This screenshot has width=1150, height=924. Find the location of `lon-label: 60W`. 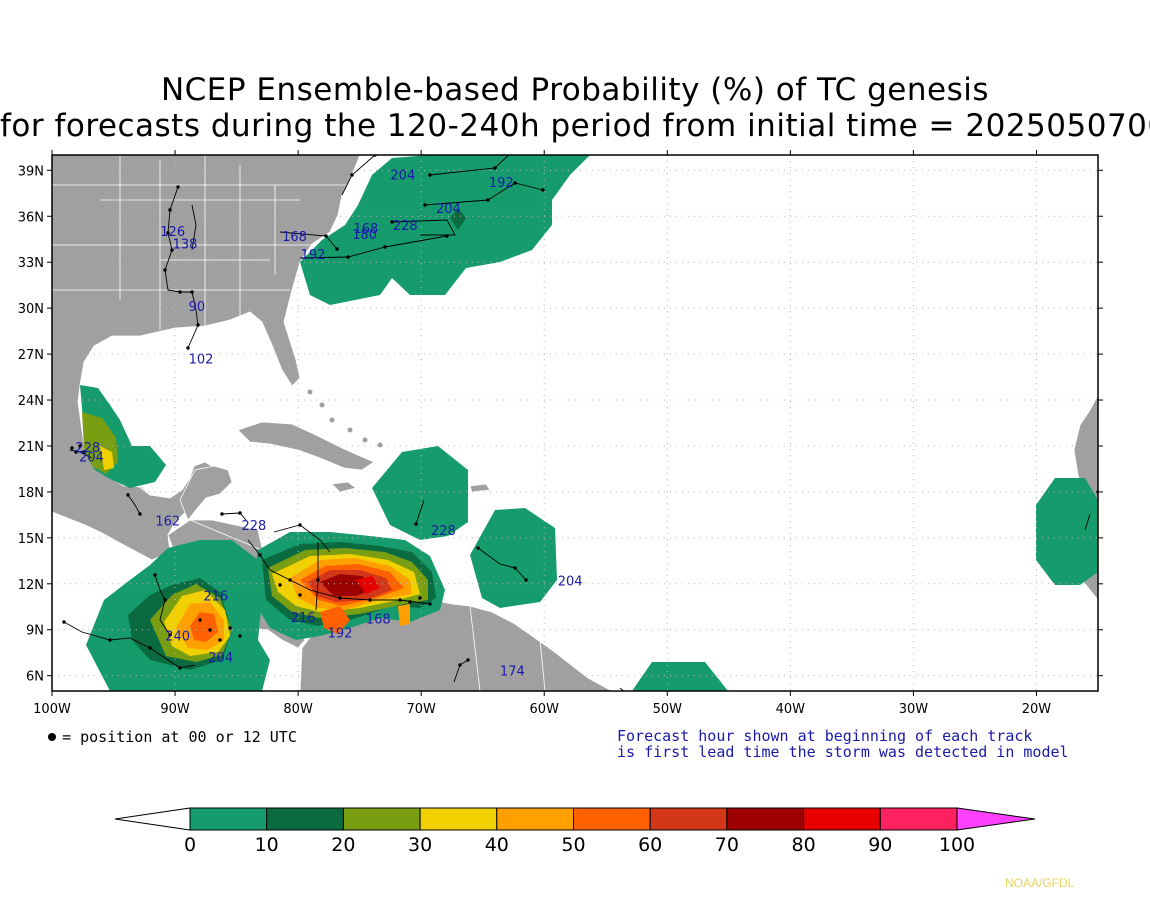

lon-label: 60W is located at coordinates (545, 709).